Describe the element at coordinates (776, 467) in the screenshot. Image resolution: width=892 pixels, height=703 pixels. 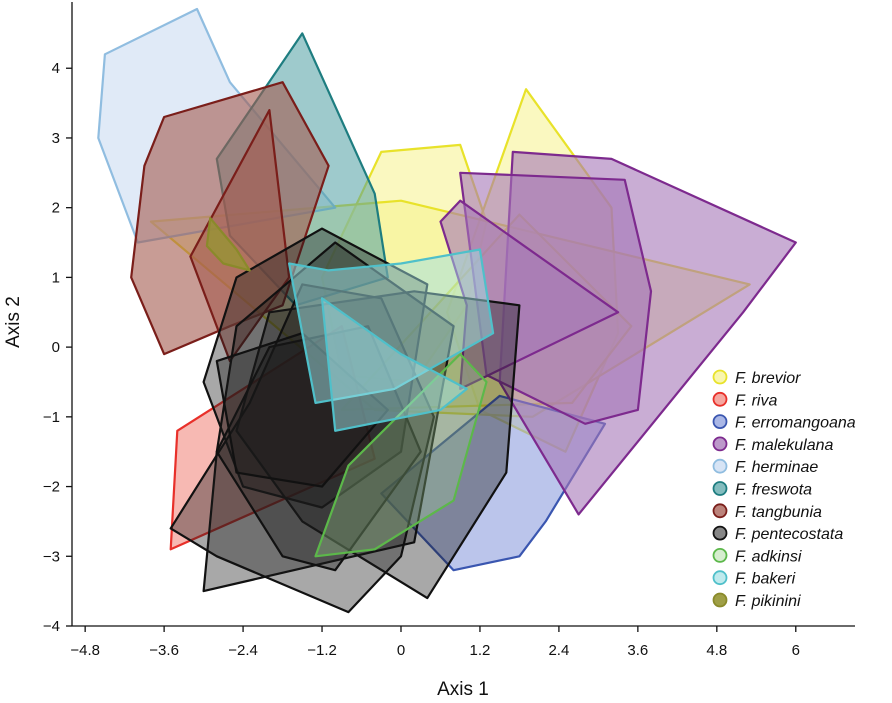
I see `legend-label: F. herminae` at that location.